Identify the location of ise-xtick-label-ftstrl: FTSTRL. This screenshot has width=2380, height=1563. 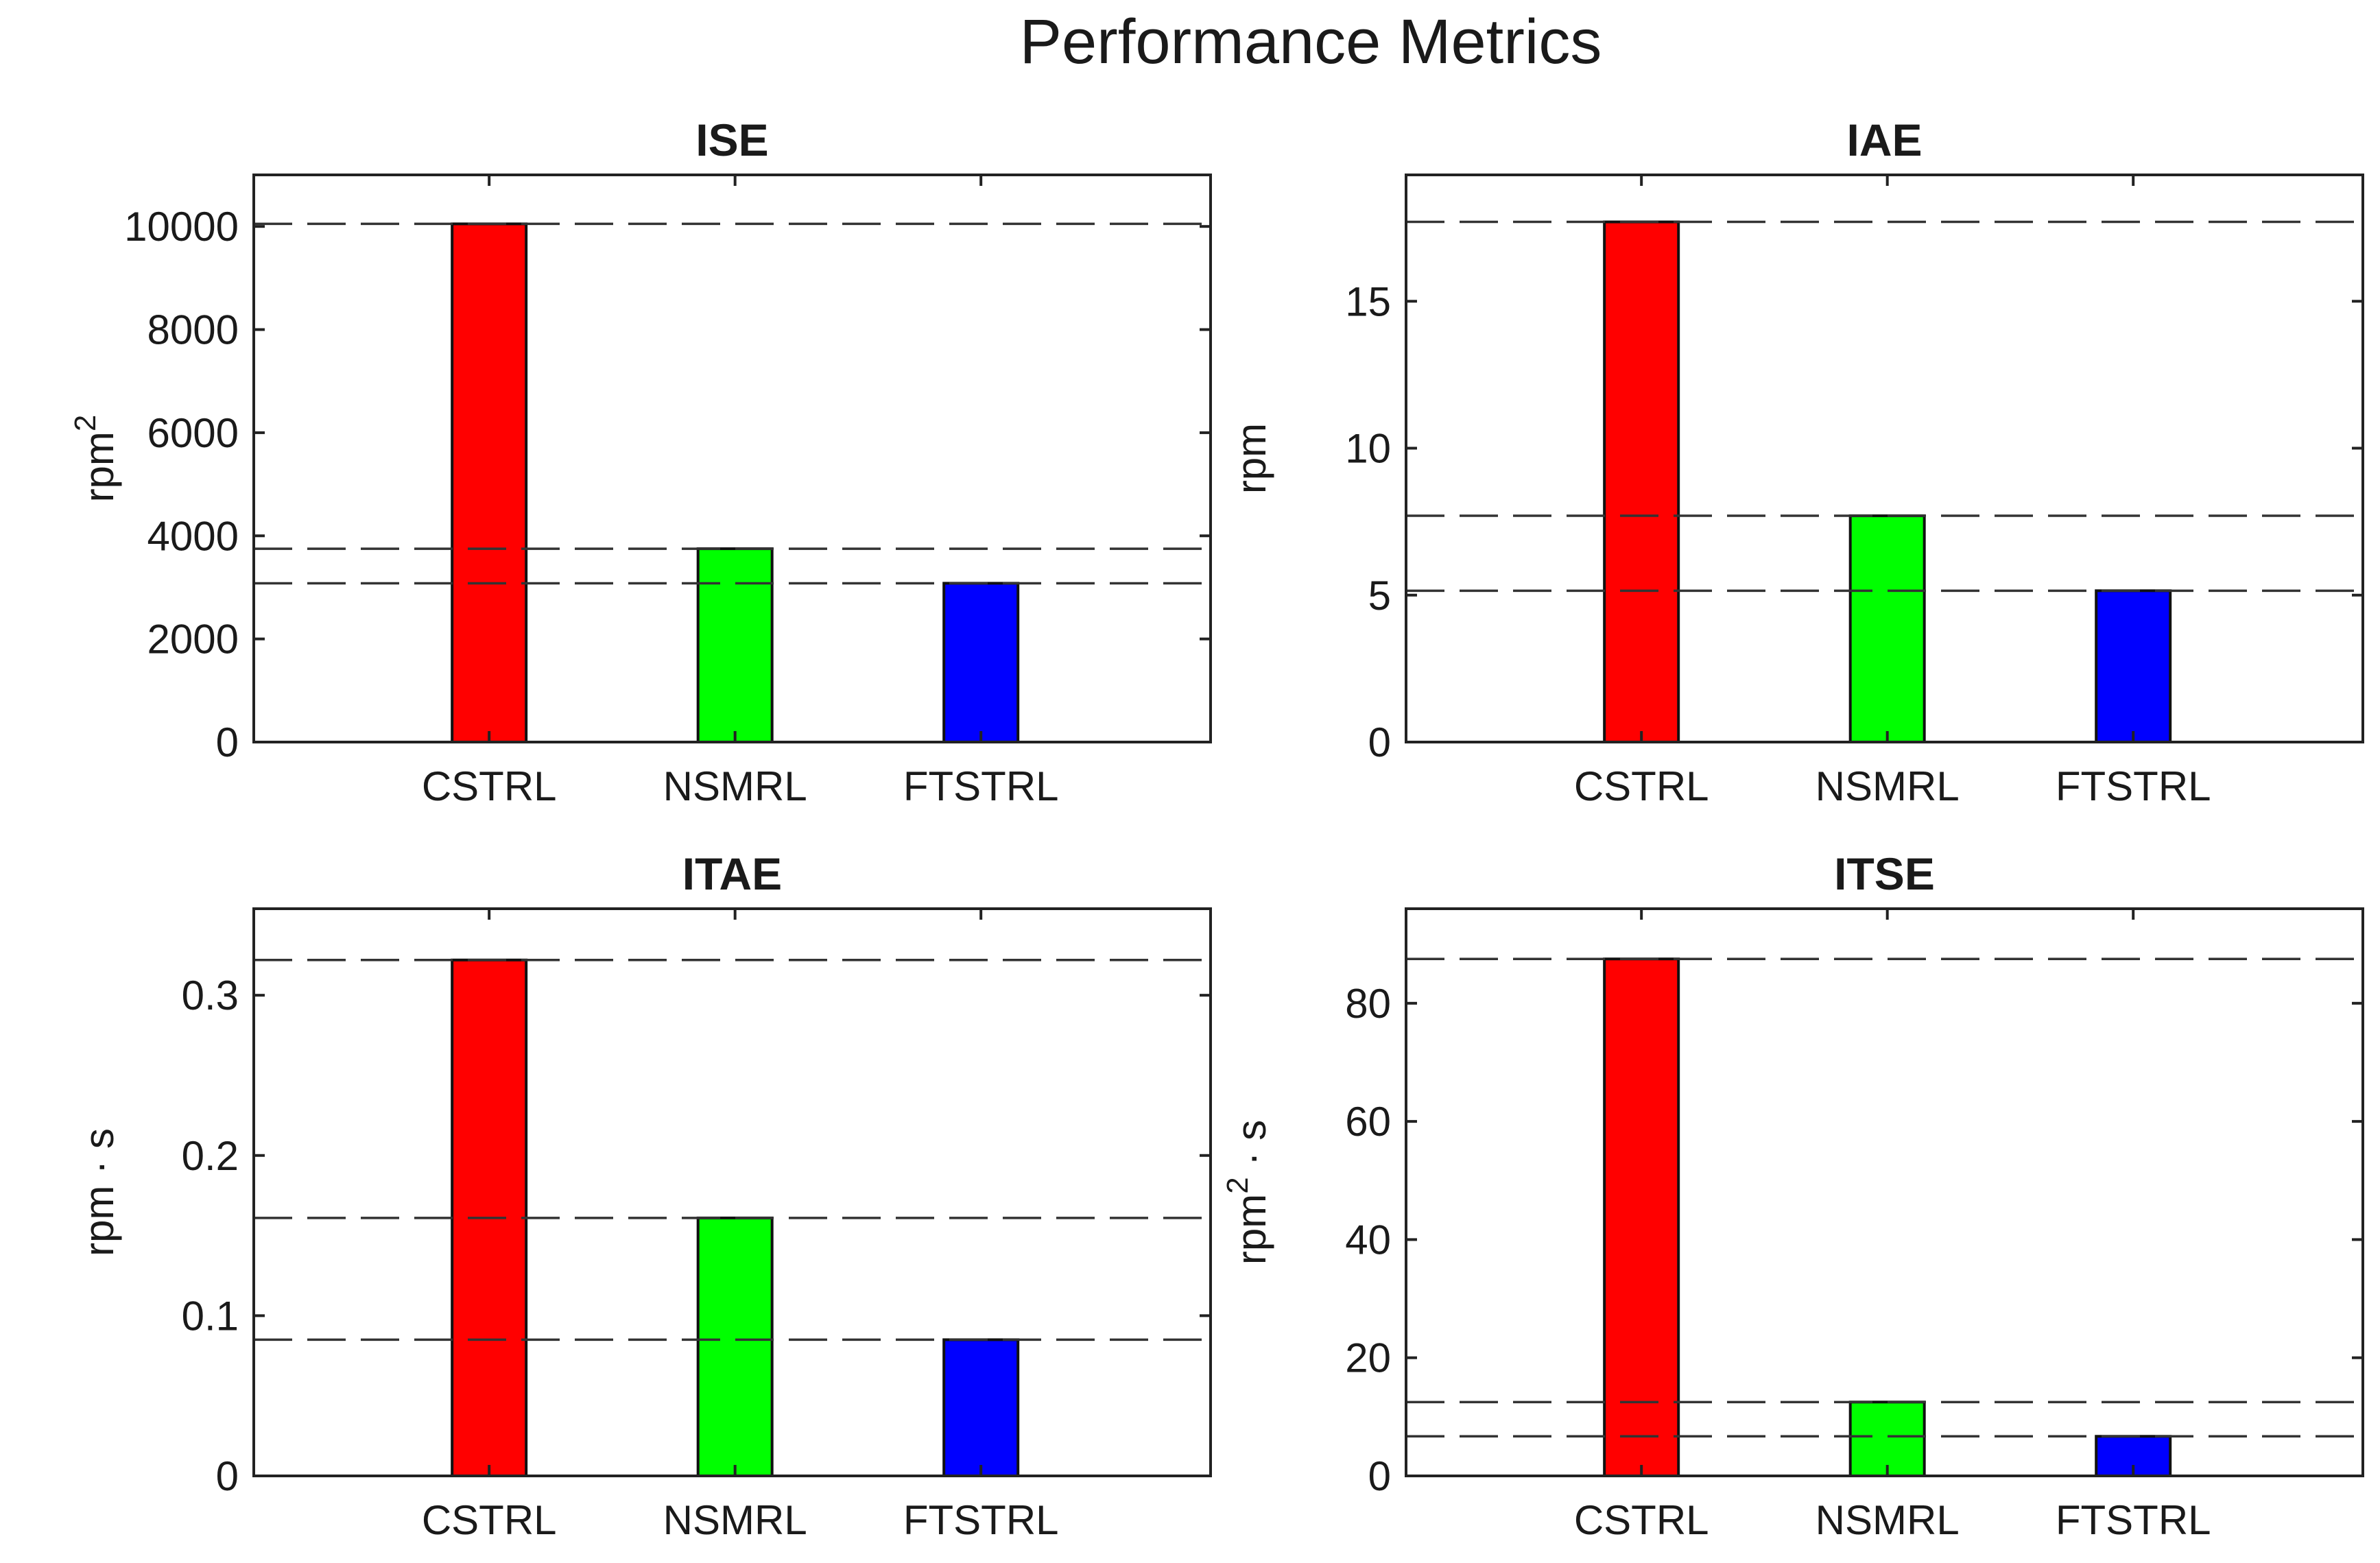
(981, 786).